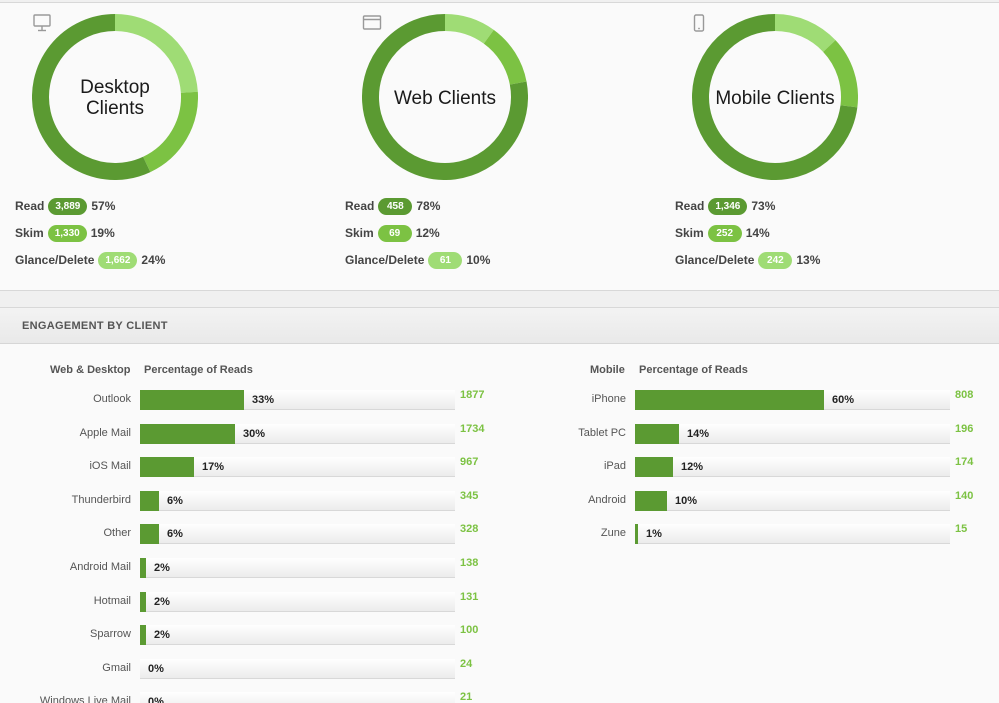 This screenshot has width=999, height=703. I want to click on bar-client-name: Windows Live Mail, so click(85, 699).